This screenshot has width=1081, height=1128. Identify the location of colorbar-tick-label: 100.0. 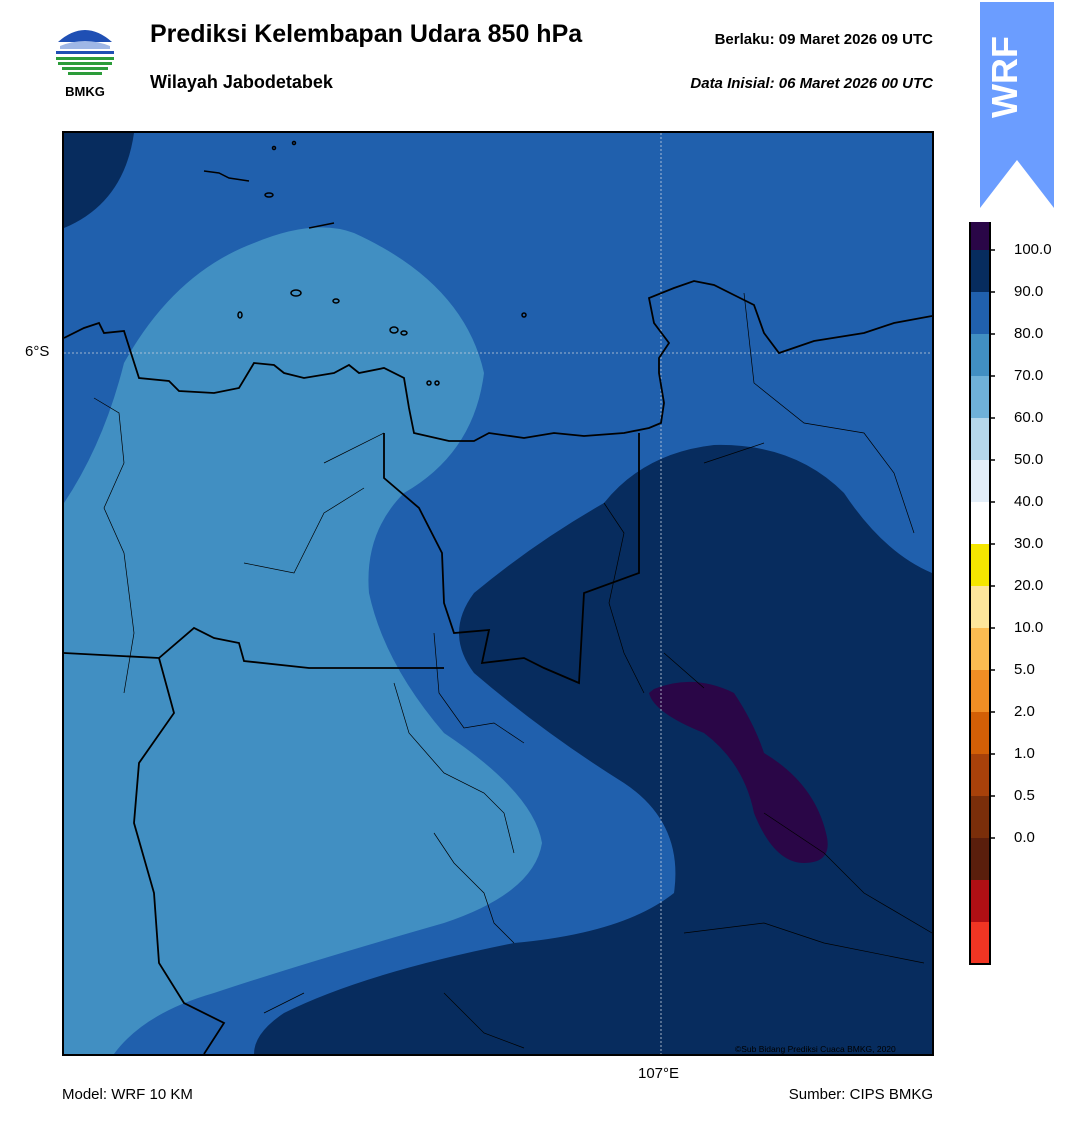
(1033, 249).